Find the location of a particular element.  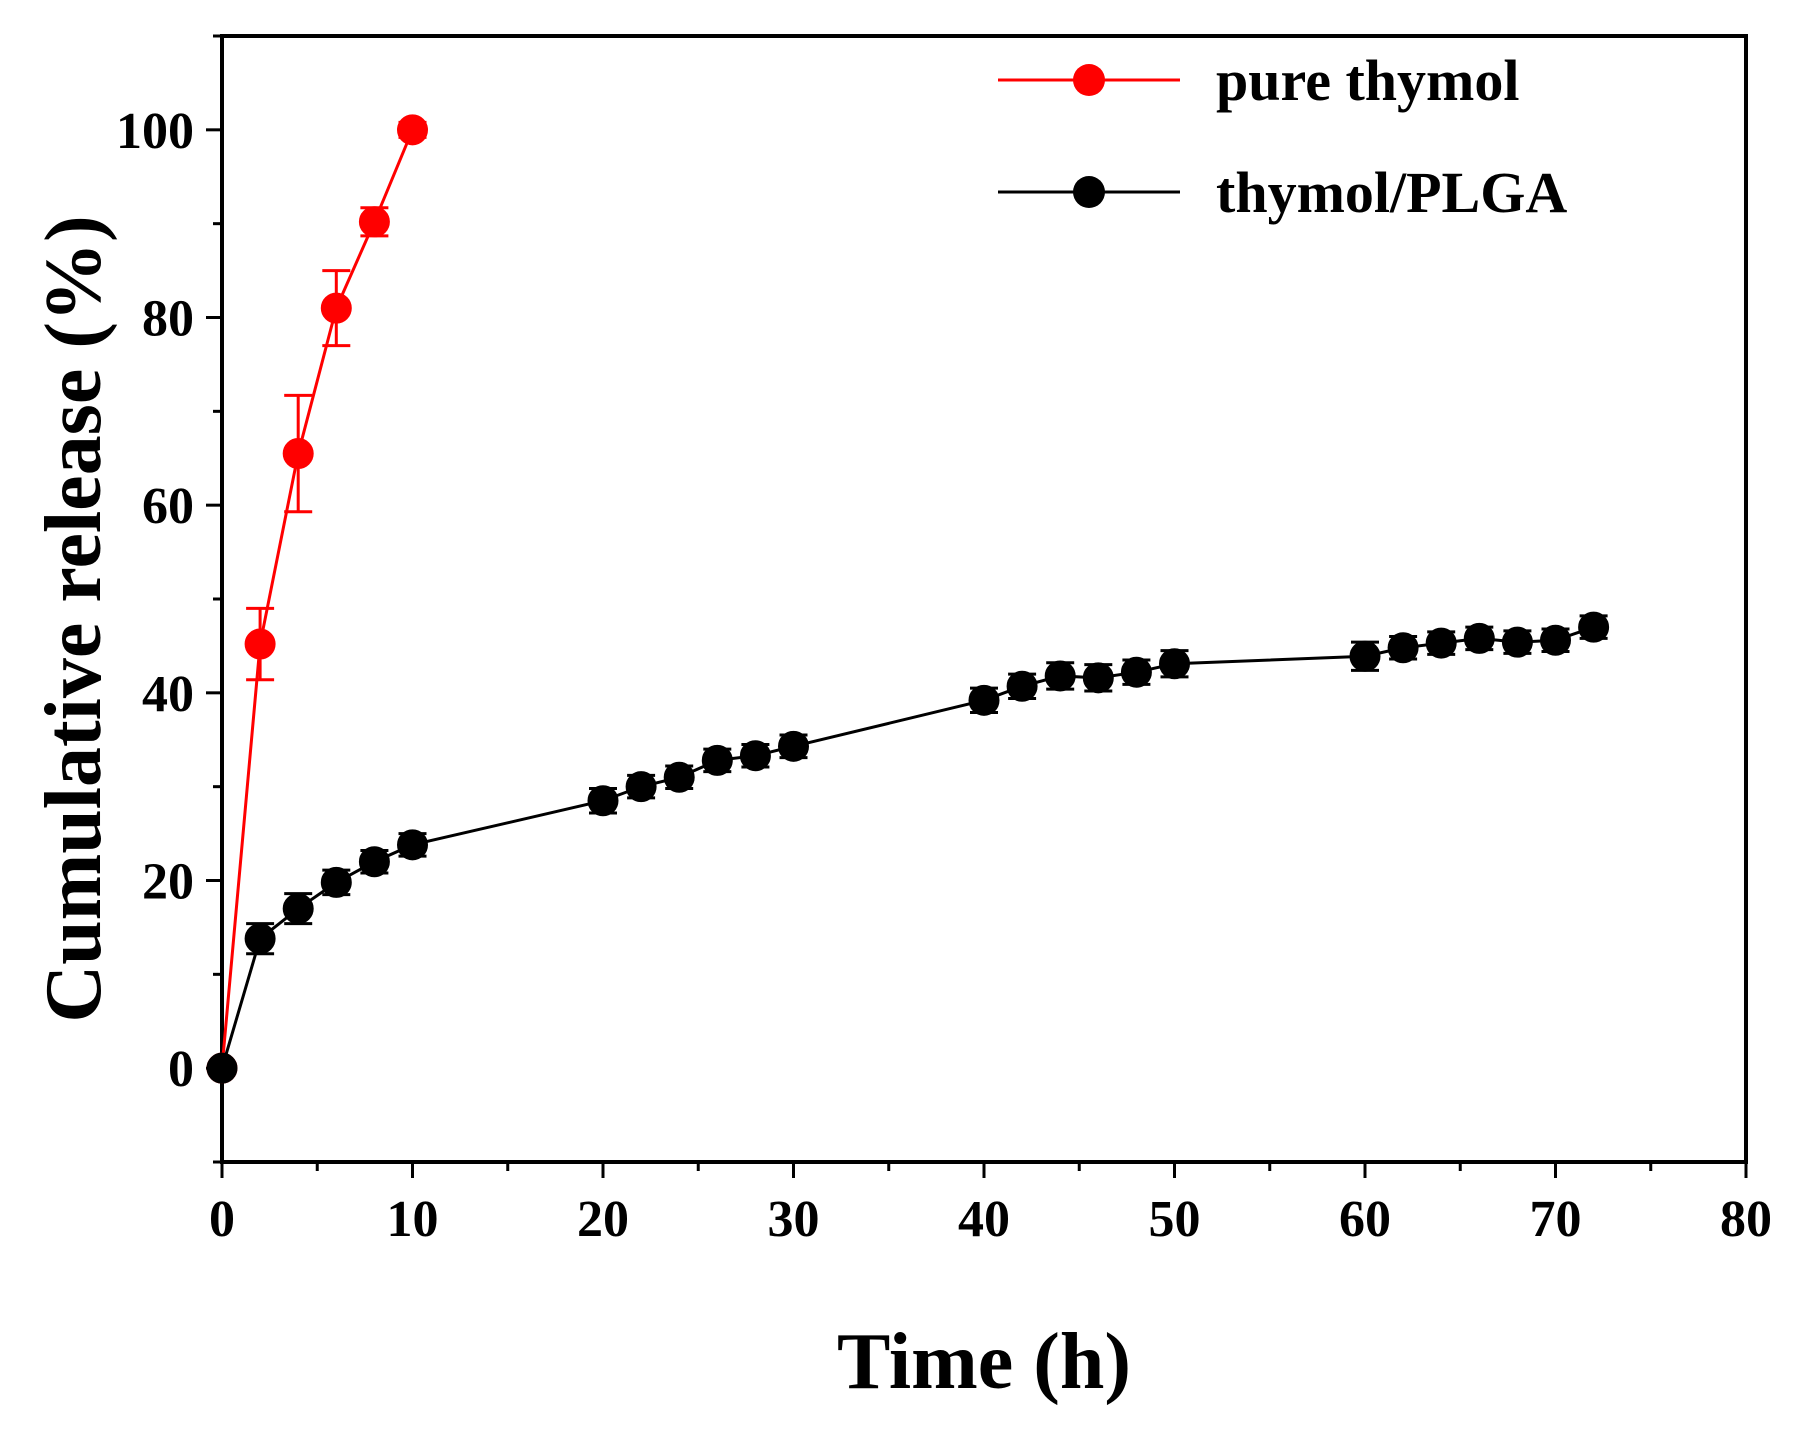

x-tick-label: 50 is located at coordinates (1175, 1219).